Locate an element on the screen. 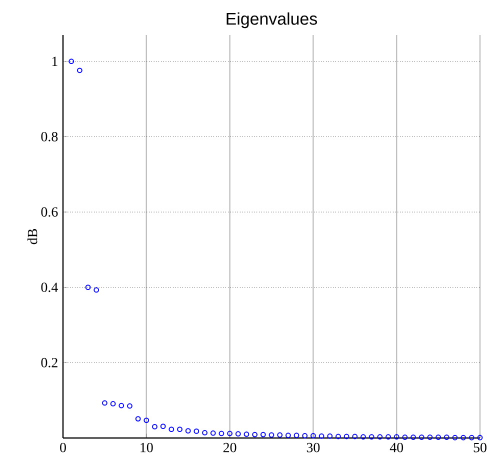  x-tick-label: 0 is located at coordinates (63, 447).